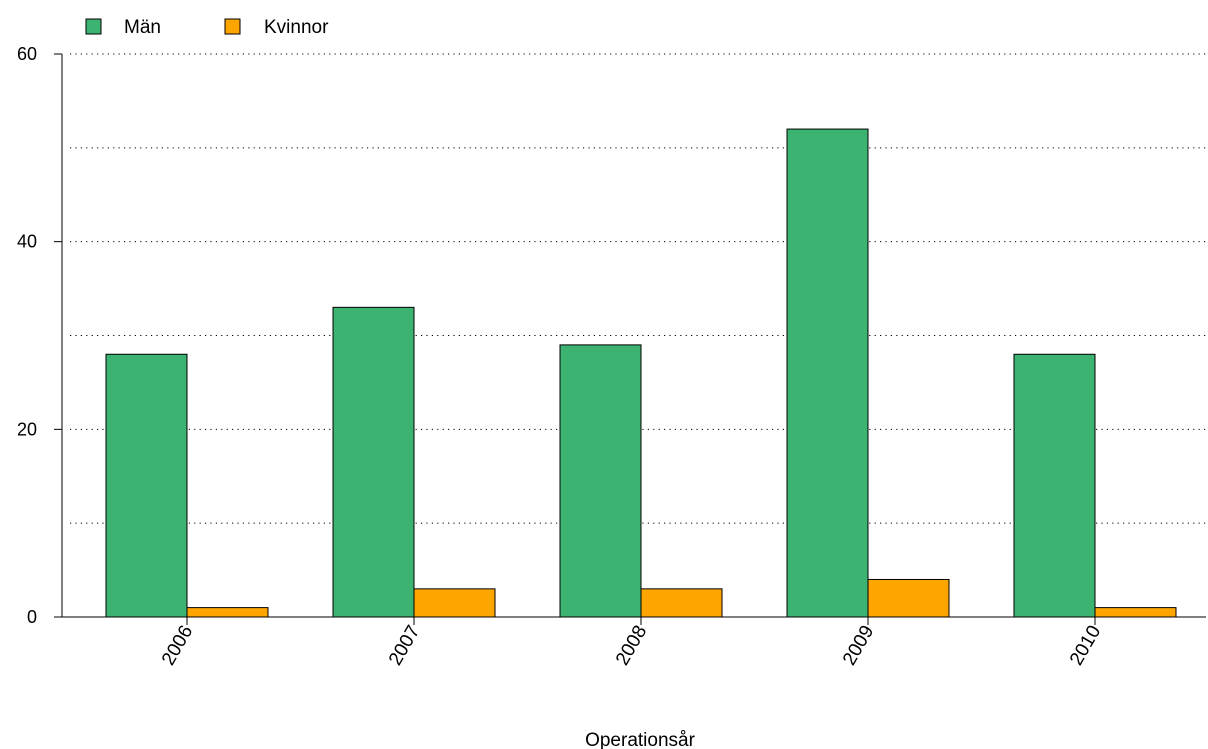  Describe the element at coordinates (39, 335) in the screenshot. I see `y-ticks: 0 20 40 60` at that location.